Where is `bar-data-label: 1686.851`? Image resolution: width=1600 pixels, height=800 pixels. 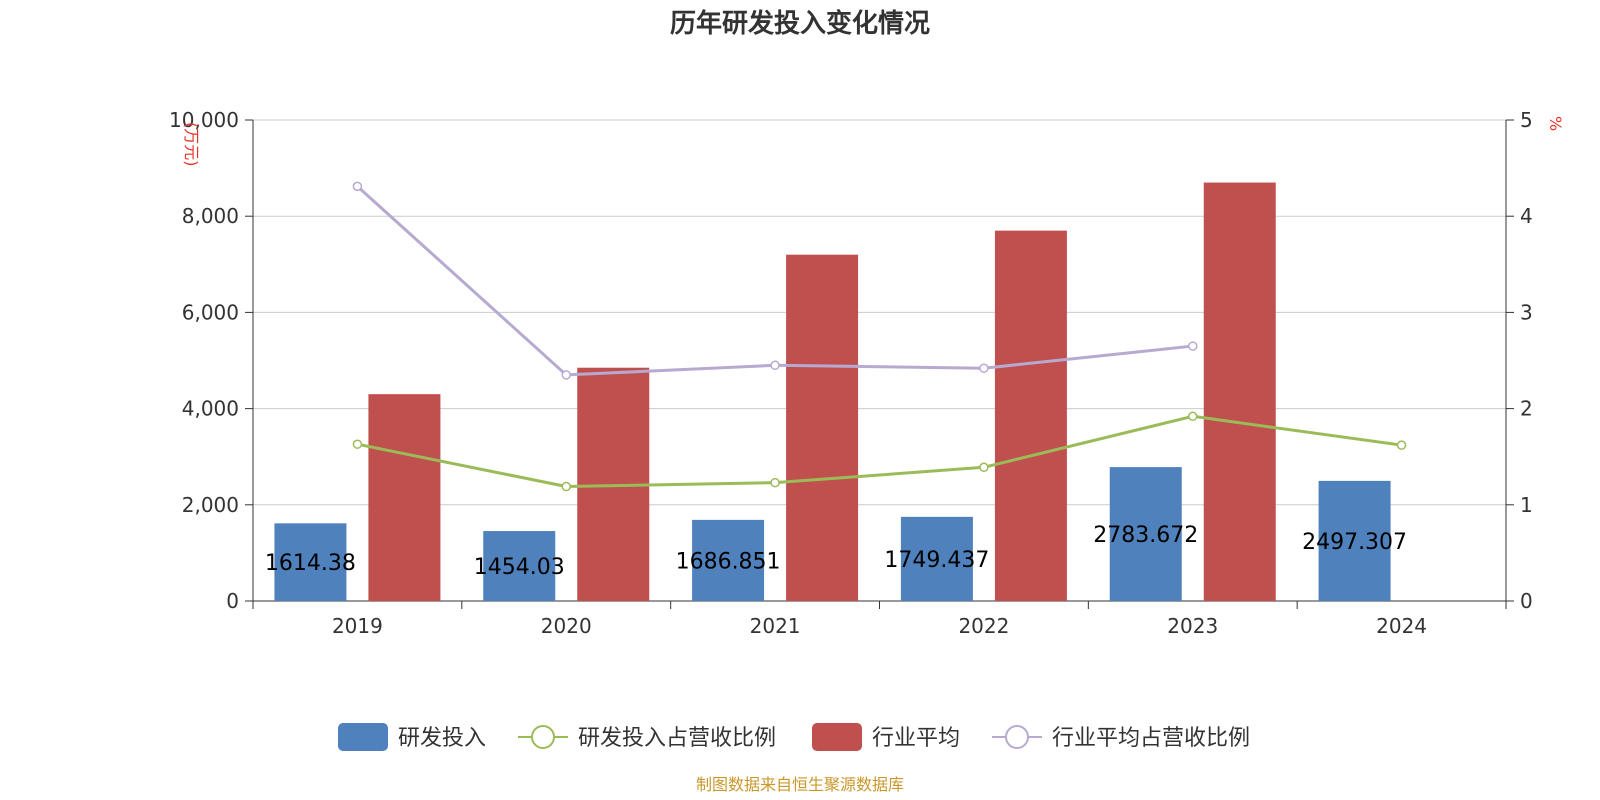 bar-data-label: 1686.851 is located at coordinates (728, 561).